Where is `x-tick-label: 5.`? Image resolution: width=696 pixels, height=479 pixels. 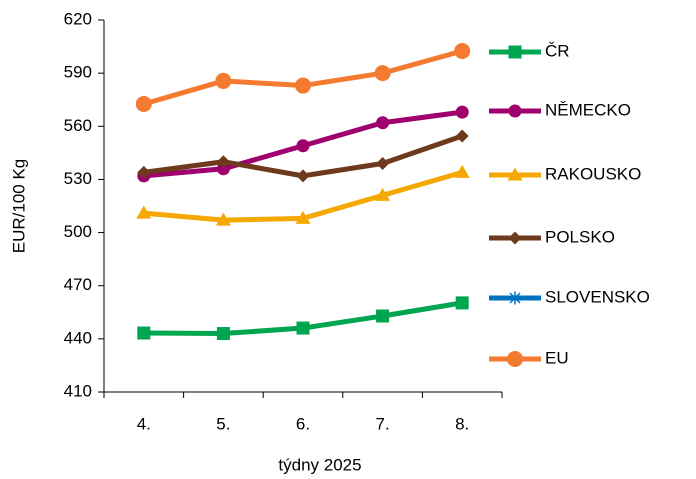
x-tick-label: 5. is located at coordinates (223, 423).